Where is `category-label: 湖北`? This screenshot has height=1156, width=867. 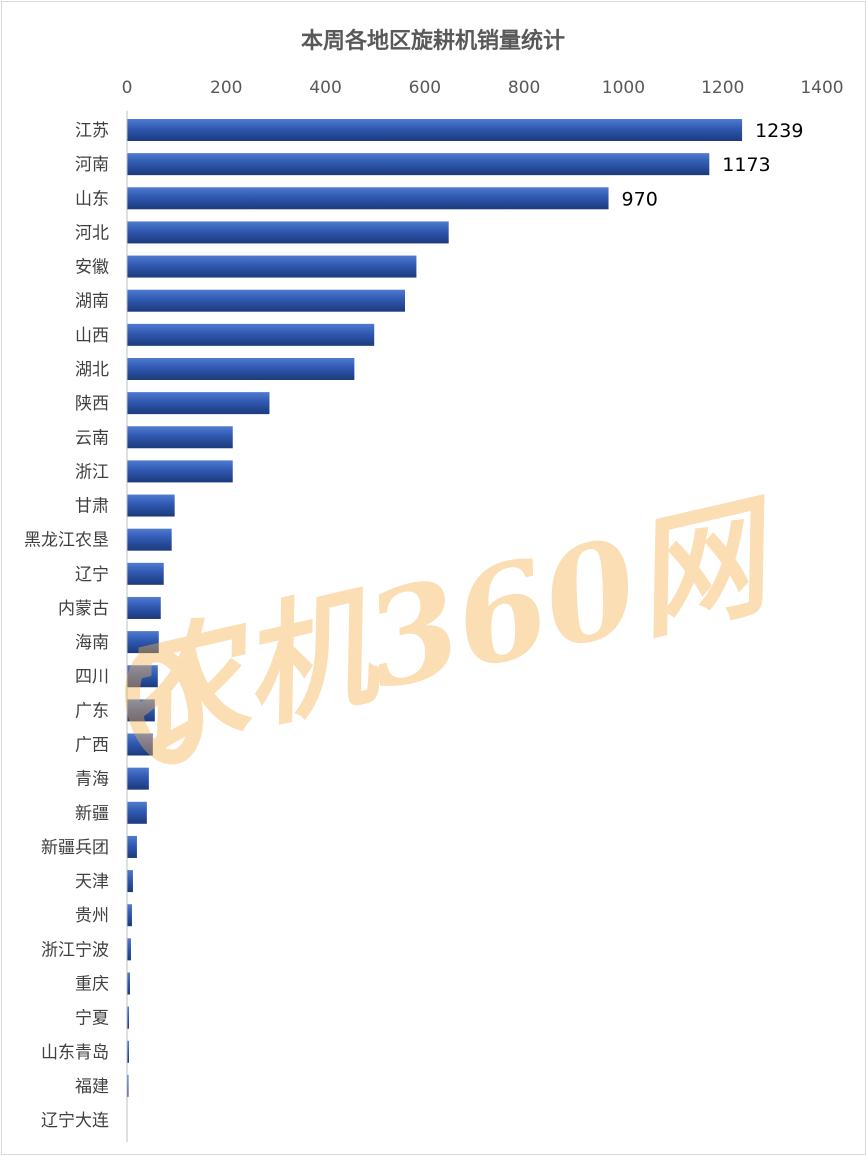
category-label: 湖北 is located at coordinates (92, 370).